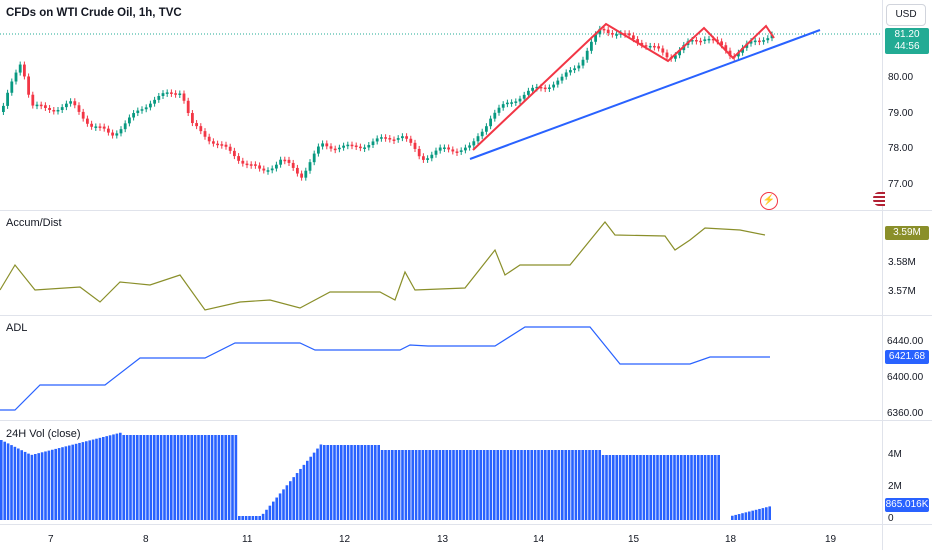  I want to click on tradingview-logo-icon: ⚡, so click(769, 201).